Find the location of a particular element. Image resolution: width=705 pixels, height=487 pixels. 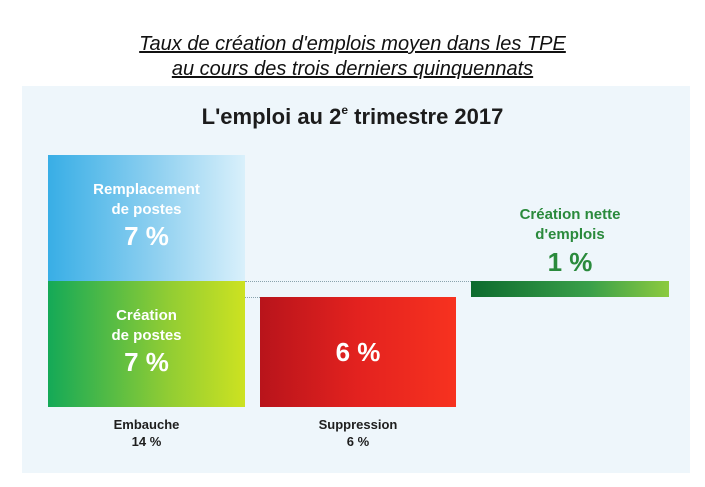

category-embauche-name: Embauche is located at coordinates (146, 424).